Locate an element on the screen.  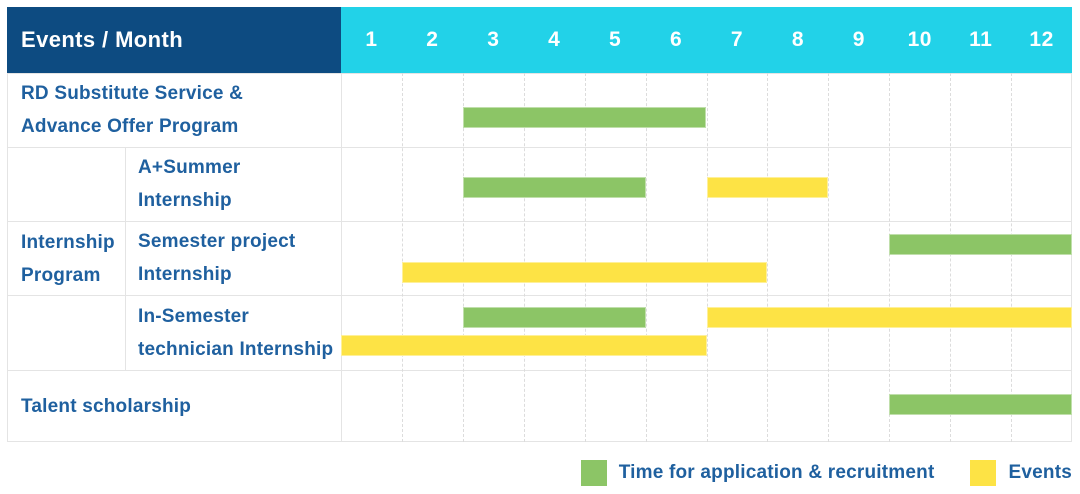
bar-semester-project-internship-event-m2-m7 is located at coordinates (584, 272).